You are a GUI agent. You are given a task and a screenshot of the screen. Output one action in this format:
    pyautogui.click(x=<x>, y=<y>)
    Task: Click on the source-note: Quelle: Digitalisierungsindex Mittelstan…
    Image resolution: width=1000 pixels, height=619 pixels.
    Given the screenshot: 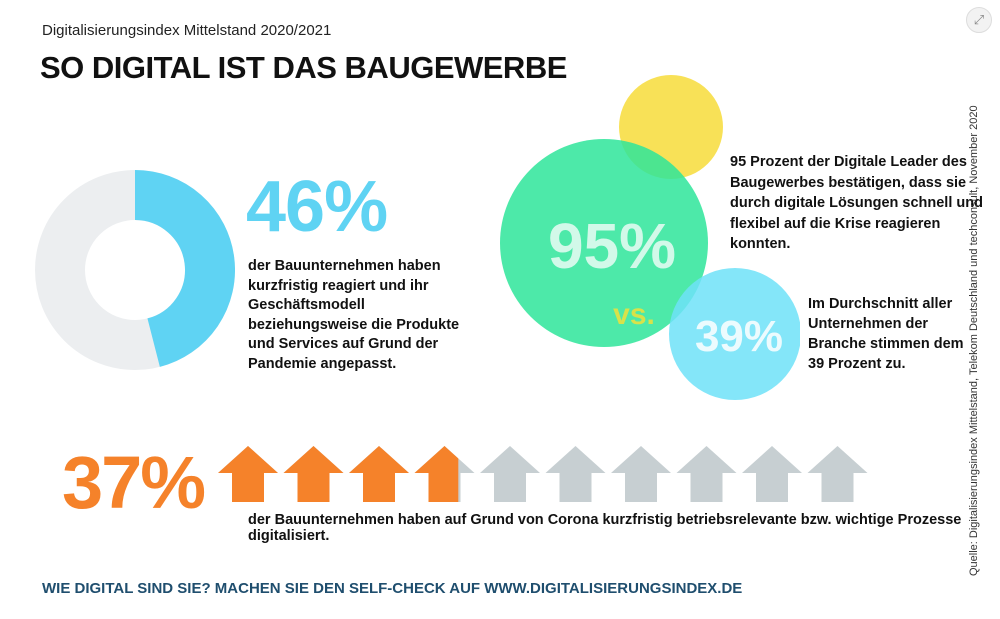 What is the action you would take?
    pyautogui.click(x=974, y=340)
    